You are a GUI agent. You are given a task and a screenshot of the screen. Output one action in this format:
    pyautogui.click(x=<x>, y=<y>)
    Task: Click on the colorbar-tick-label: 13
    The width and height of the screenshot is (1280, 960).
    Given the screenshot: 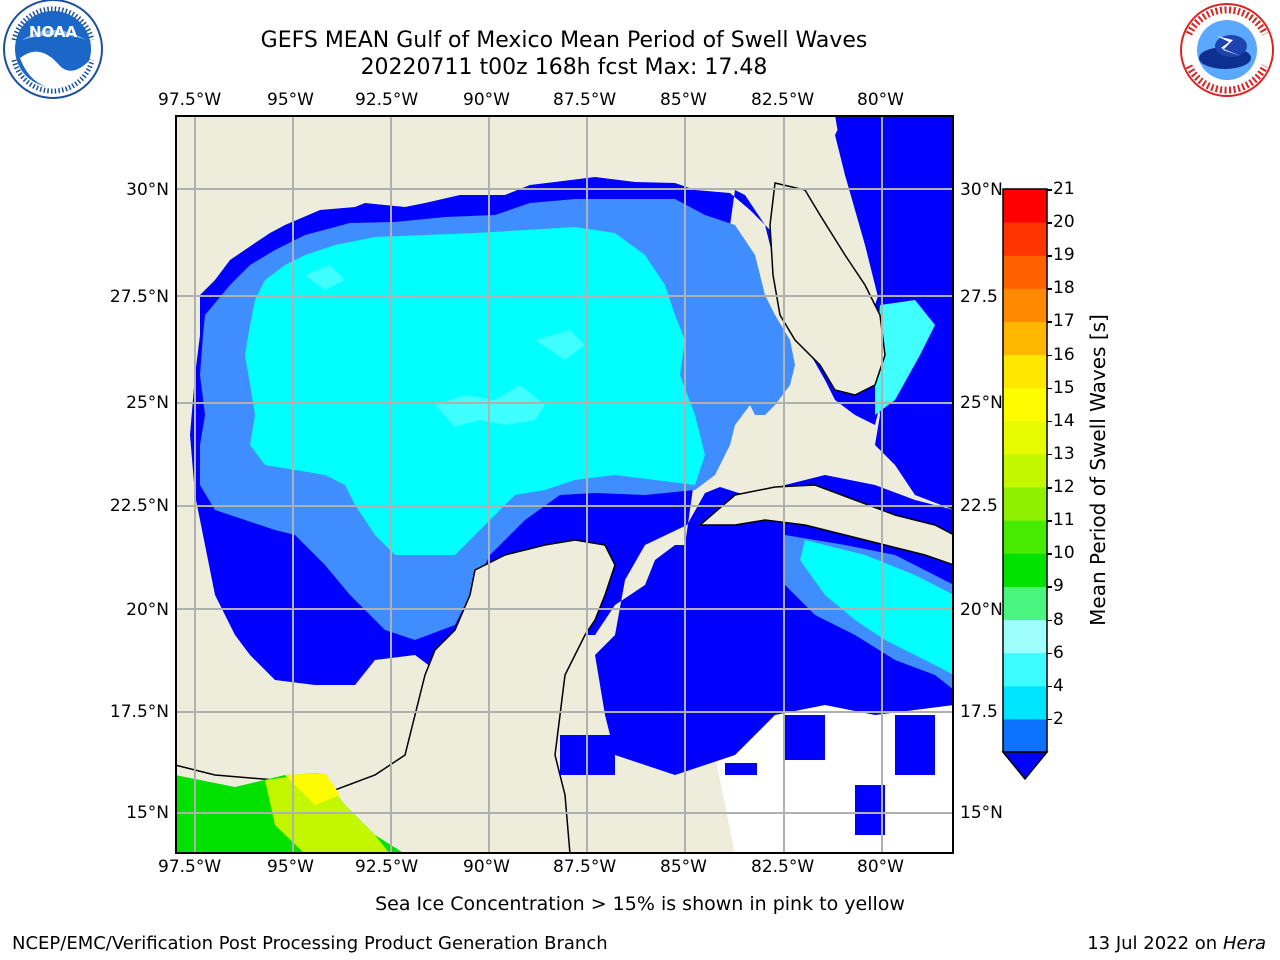 What is the action you would take?
    pyautogui.click(x=1064, y=453)
    